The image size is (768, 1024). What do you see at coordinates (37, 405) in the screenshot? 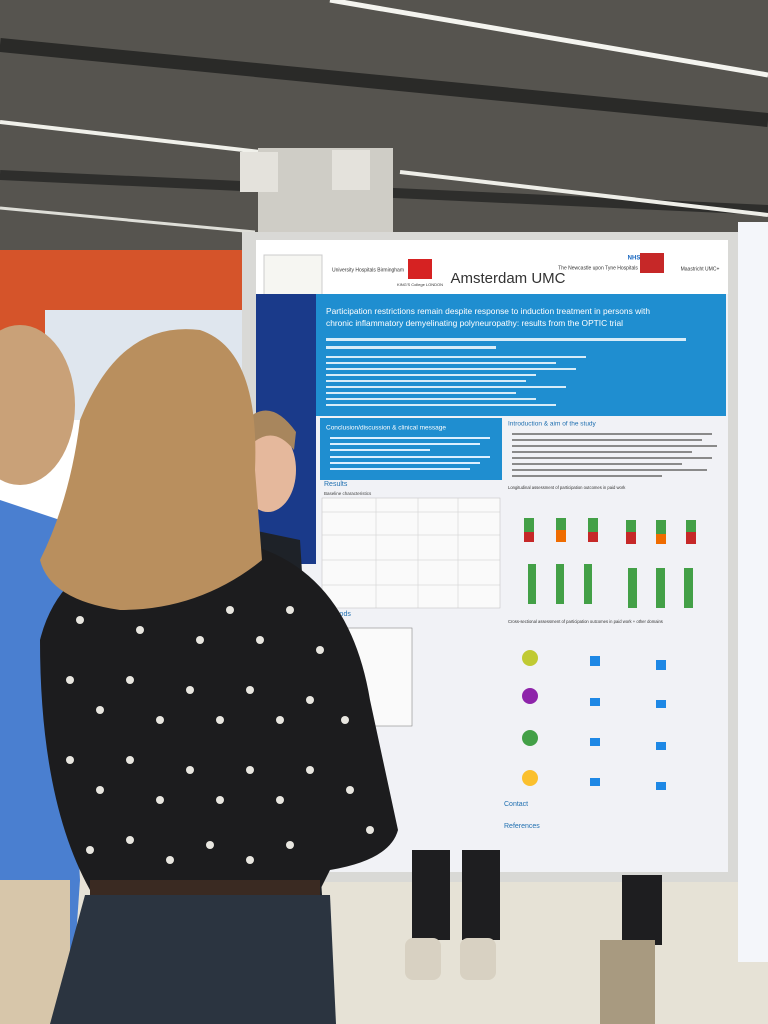
I see `person-hair` at bounding box center [37, 405].